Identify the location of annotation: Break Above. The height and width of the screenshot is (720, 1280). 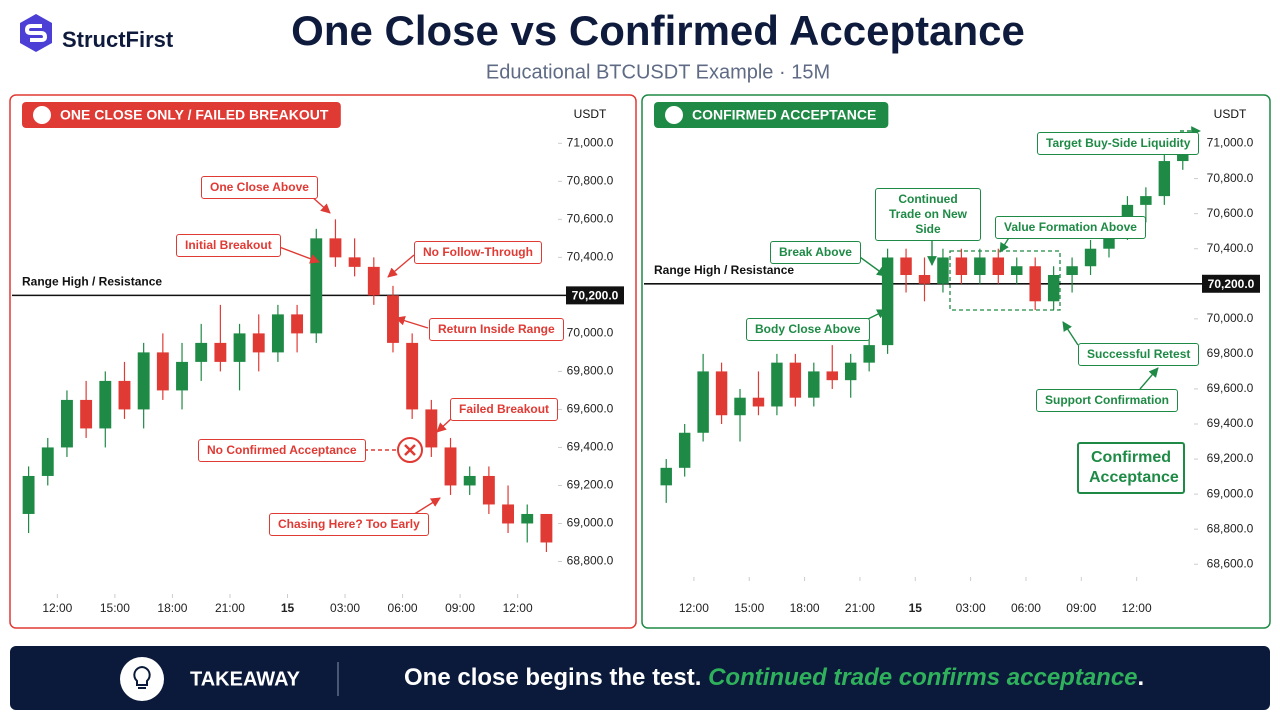
(815, 252).